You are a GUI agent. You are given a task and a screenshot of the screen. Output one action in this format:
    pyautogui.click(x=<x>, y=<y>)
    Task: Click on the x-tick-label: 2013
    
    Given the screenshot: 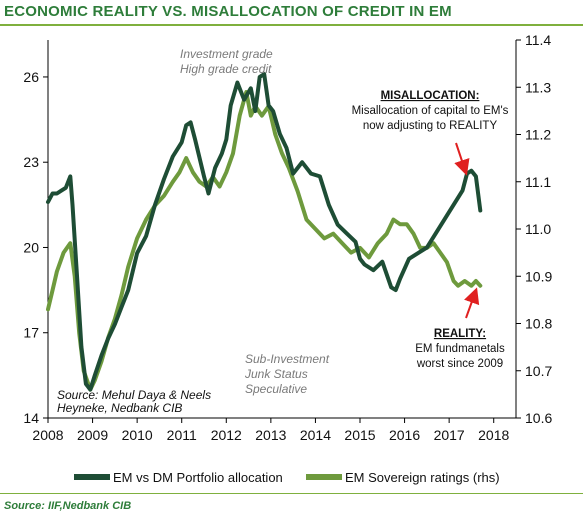 What is the action you would take?
    pyautogui.click(x=270, y=435)
    